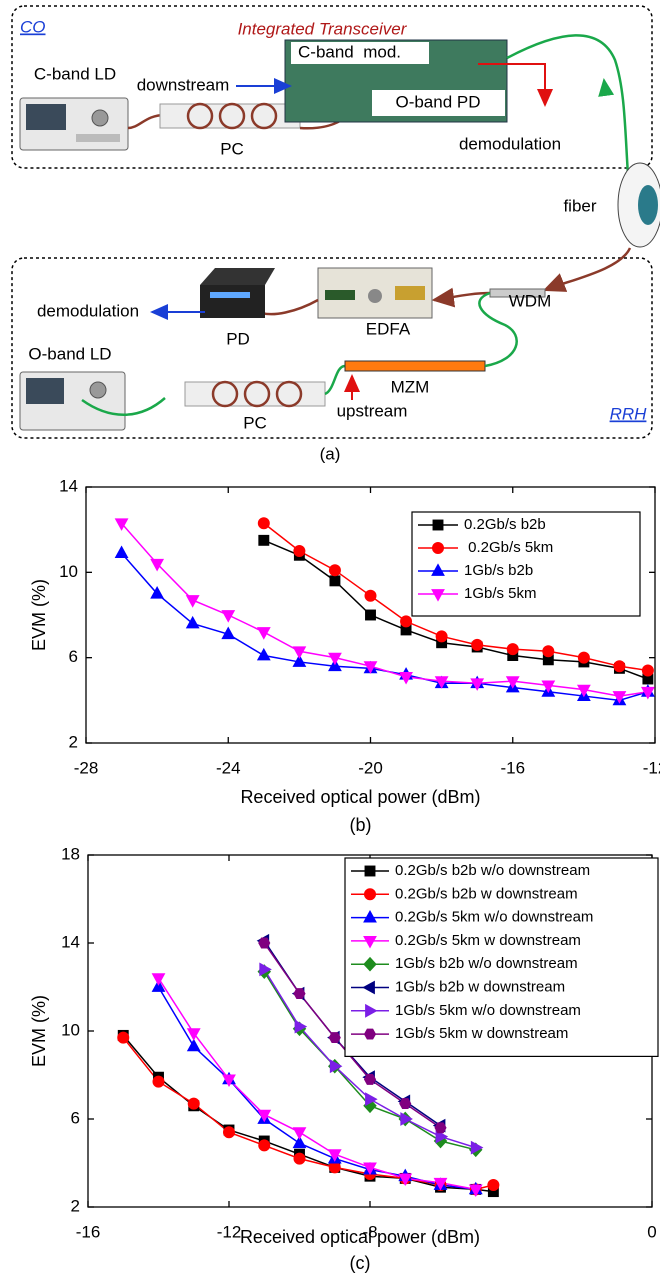  What do you see at coordinates (332, 87) in the screenshot?
I see `co-box` at bounding box center [332, 87].